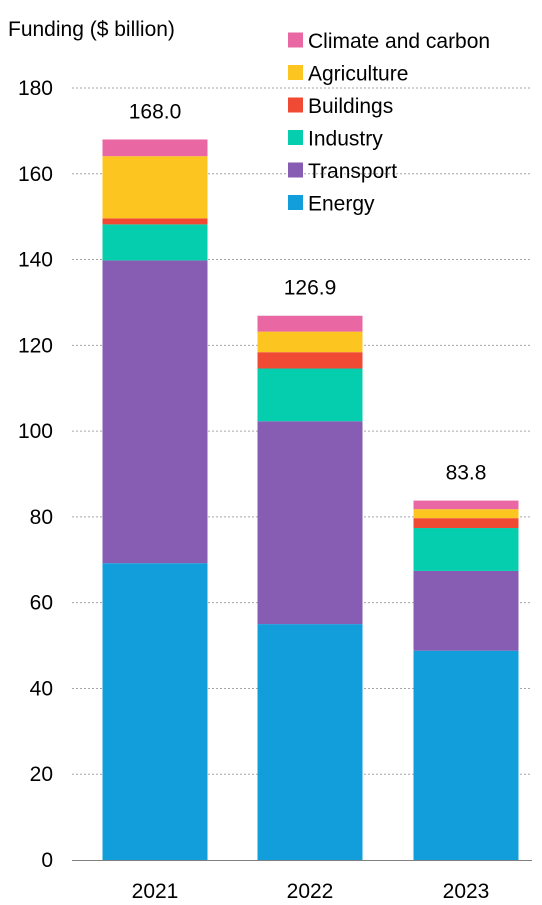 Image resolution: width=542 pixels, height=905 pixels. Describe the element at coordinates (35, 431) in the screenshot. I see `y-tick-label: 100` at that location.